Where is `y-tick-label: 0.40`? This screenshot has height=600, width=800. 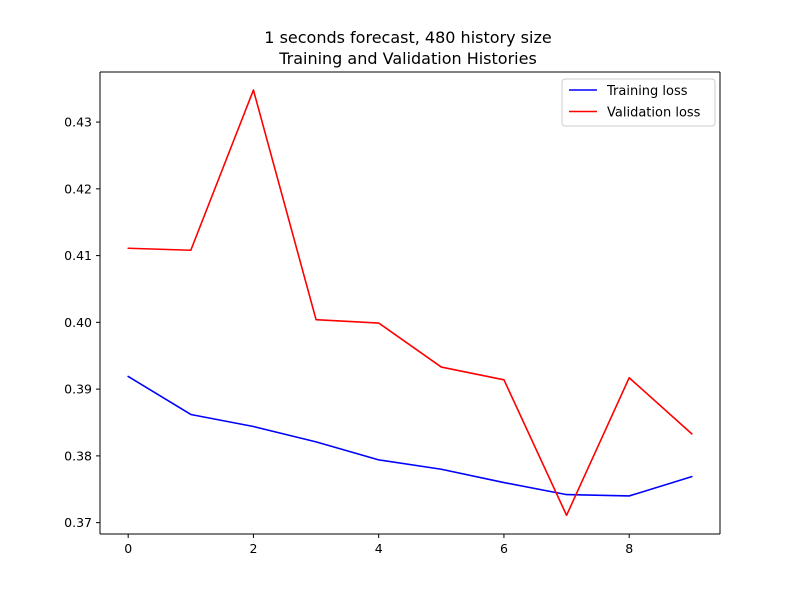 y-tick-label: 0.40 is located at coordinates (78, 322).